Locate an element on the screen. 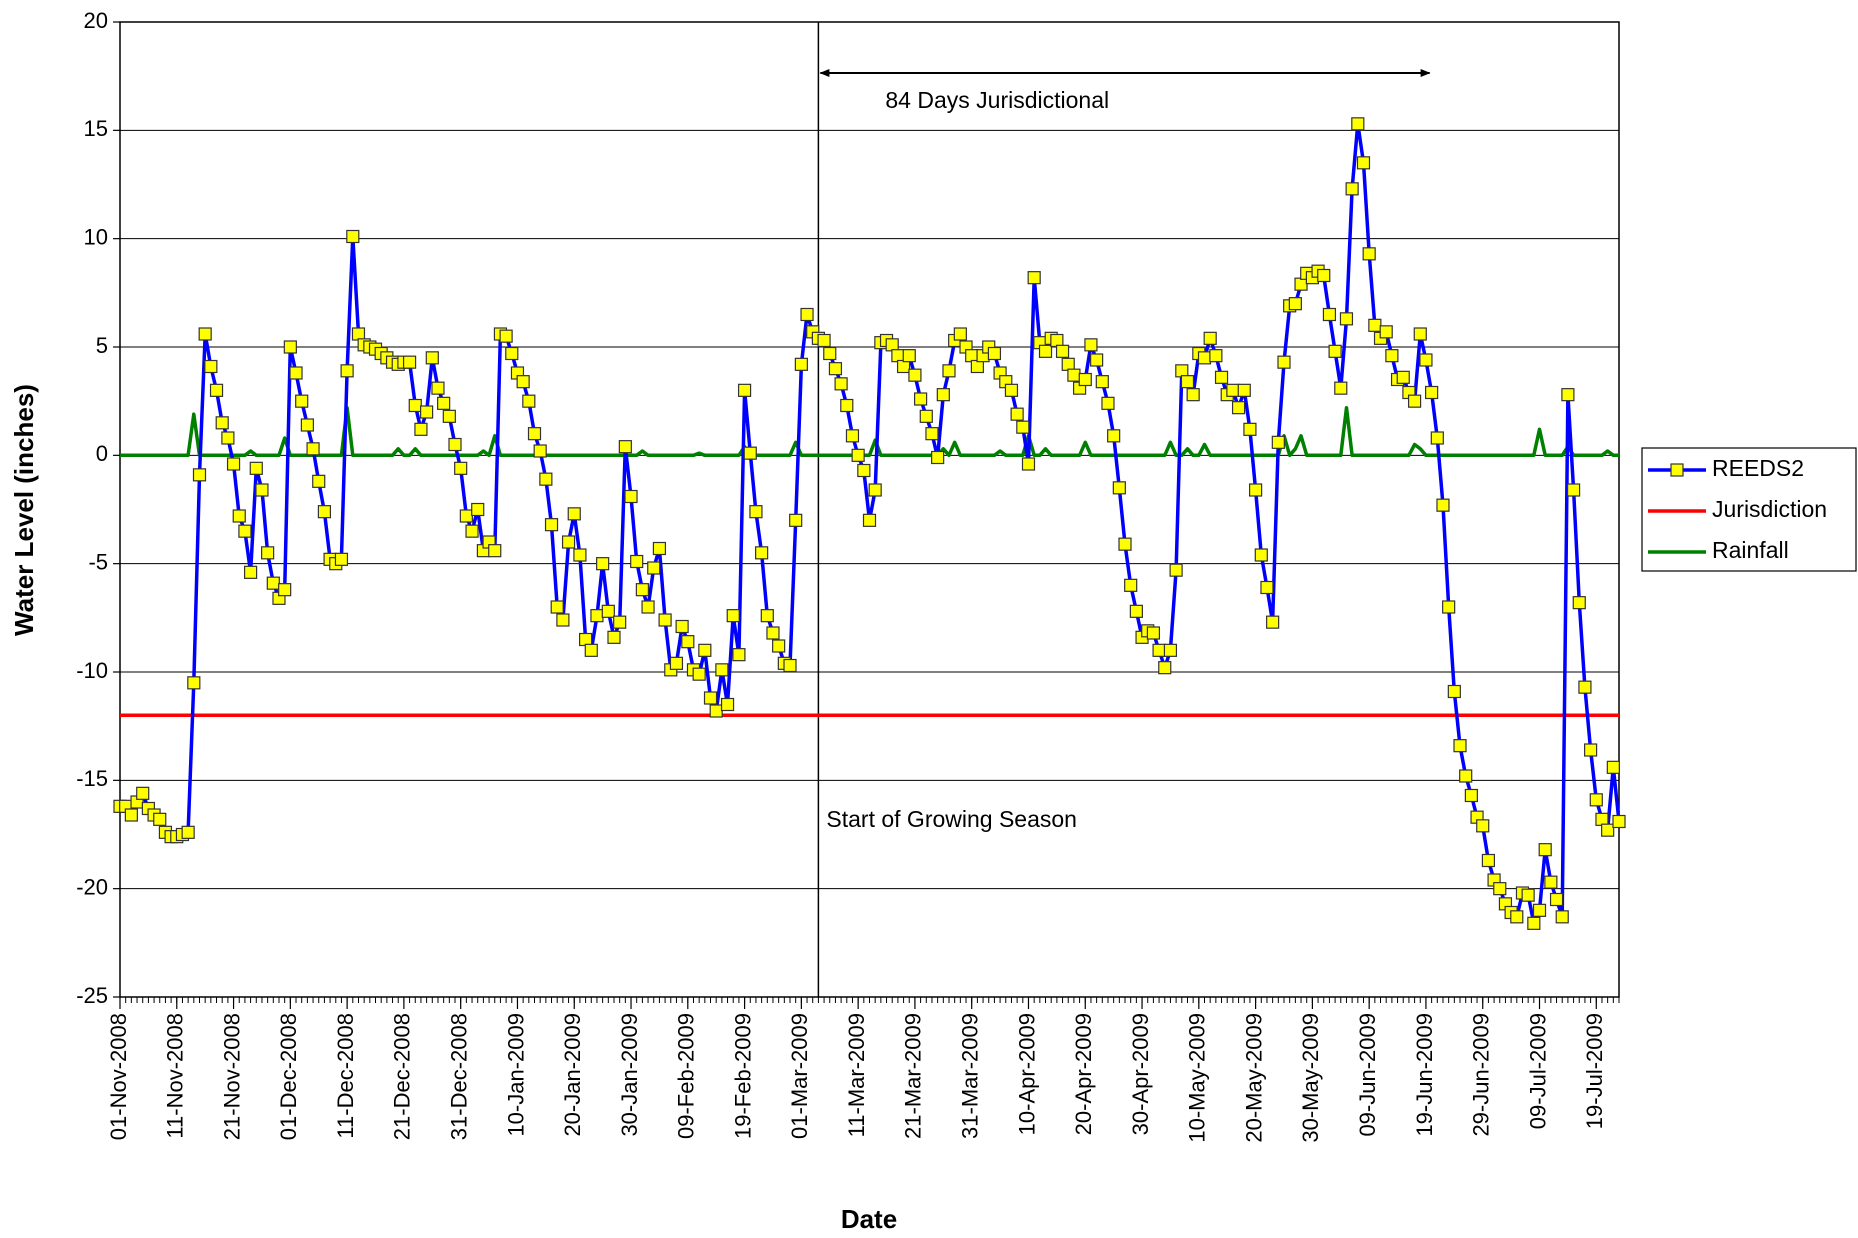  legend-label: Rainfall is located at coordinates (1750, 550).